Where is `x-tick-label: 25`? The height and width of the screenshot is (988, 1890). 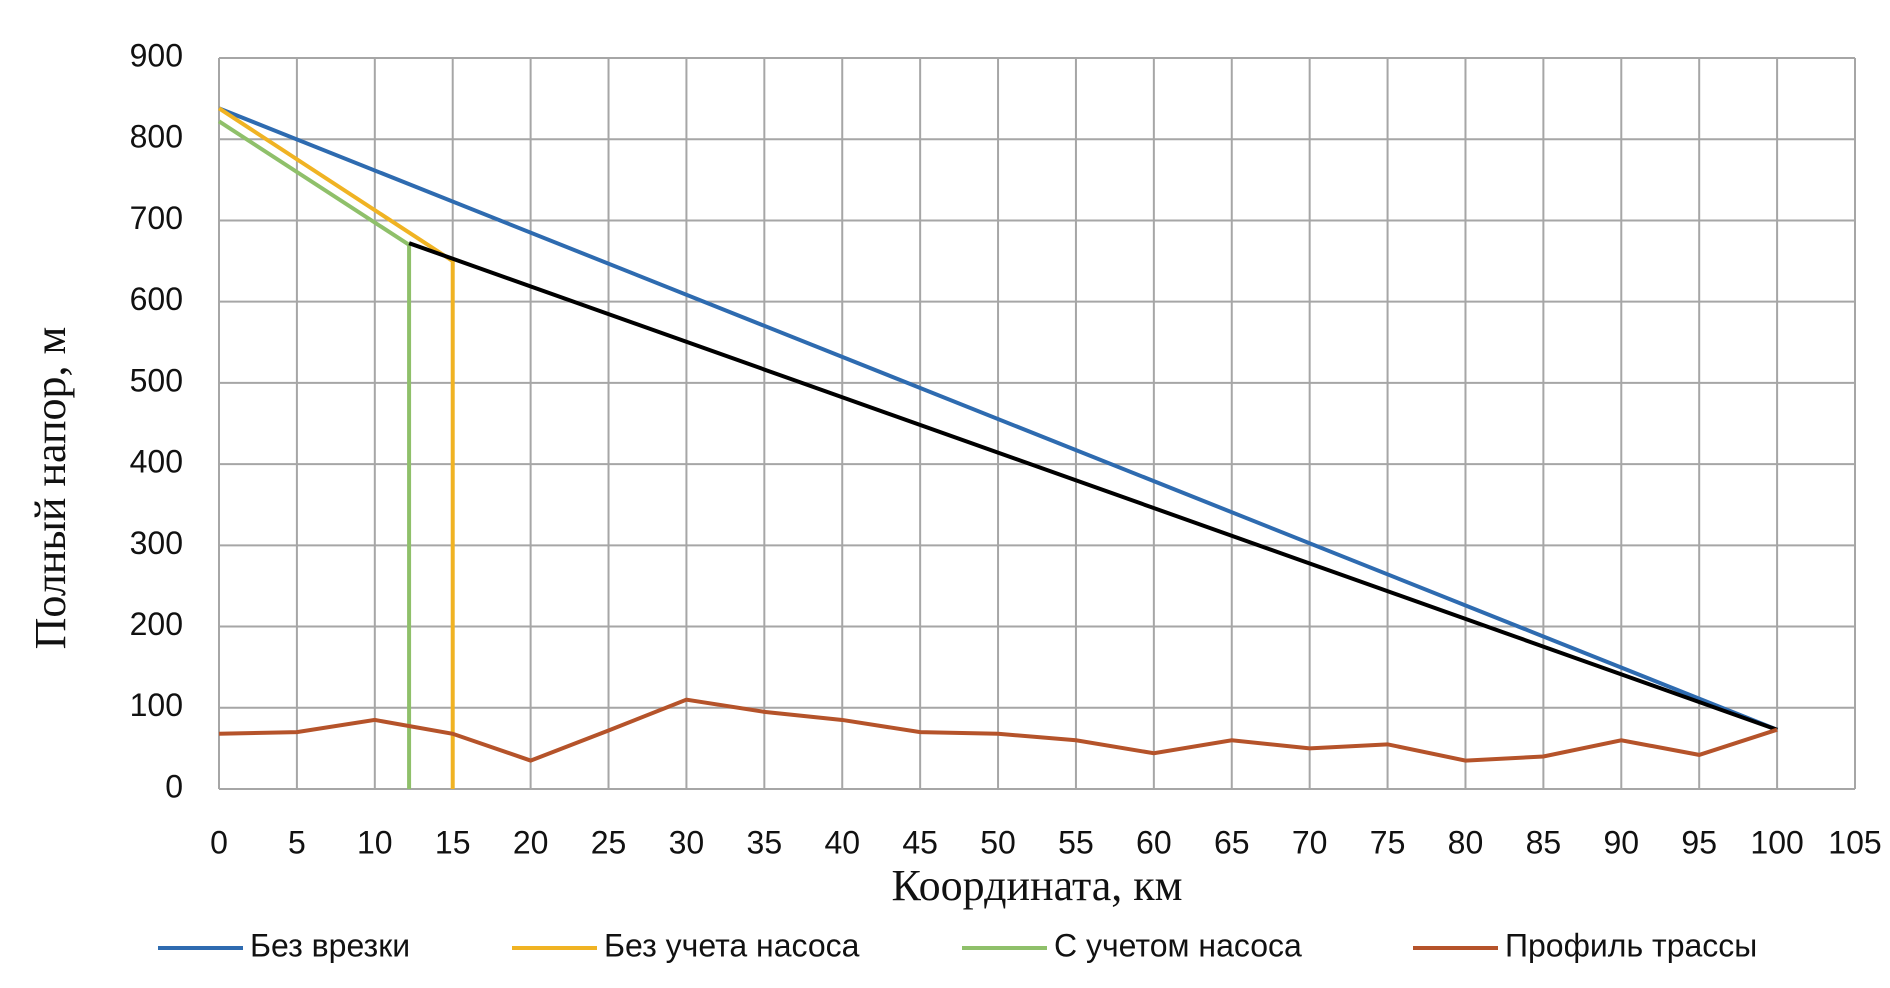 x-tick-label: 25 is located at coordinates (609, 842).